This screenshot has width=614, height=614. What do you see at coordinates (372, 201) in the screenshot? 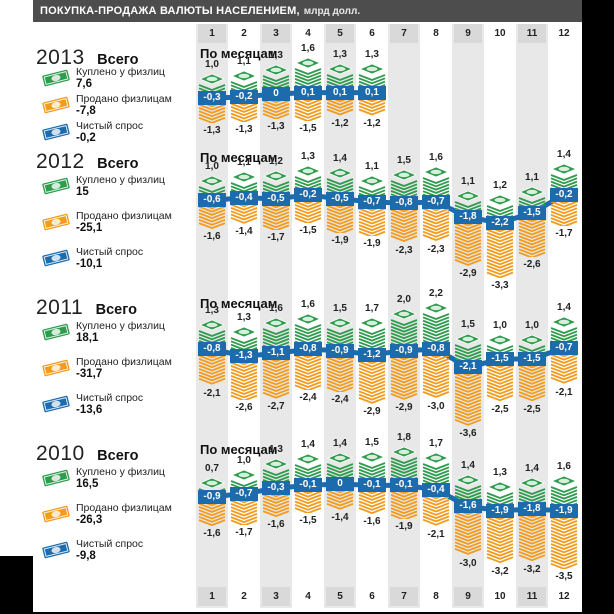
I see `net-demand-badge: -0,7` at bounding box center [372, 201].